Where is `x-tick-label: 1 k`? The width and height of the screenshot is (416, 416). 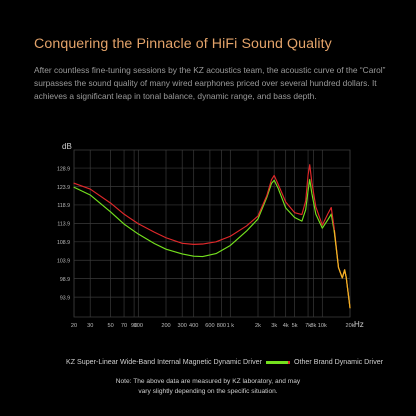 x-tick-label: 1 k is located at coordinates (231, 326).